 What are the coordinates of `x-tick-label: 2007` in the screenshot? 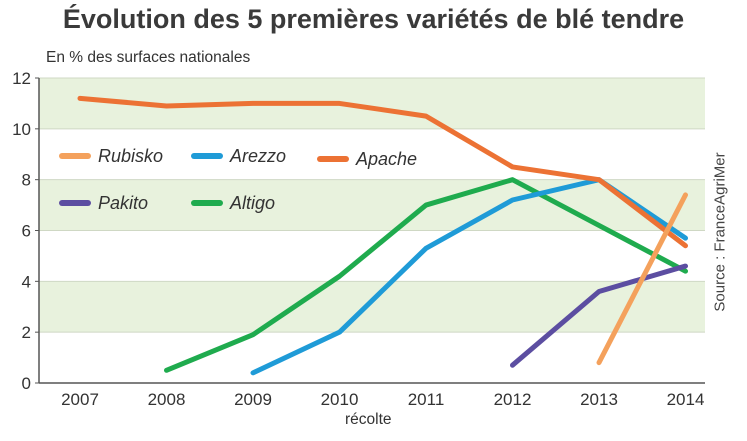 It's located at (80, 399).